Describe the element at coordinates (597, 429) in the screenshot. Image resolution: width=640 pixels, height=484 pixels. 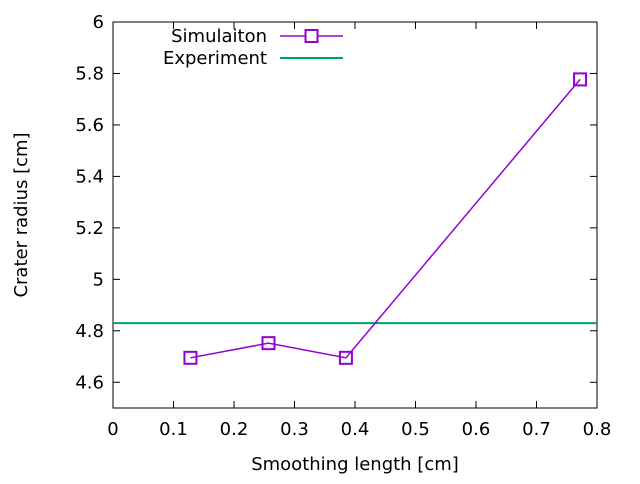
I see `x-tick-label: 0.8` at that location.